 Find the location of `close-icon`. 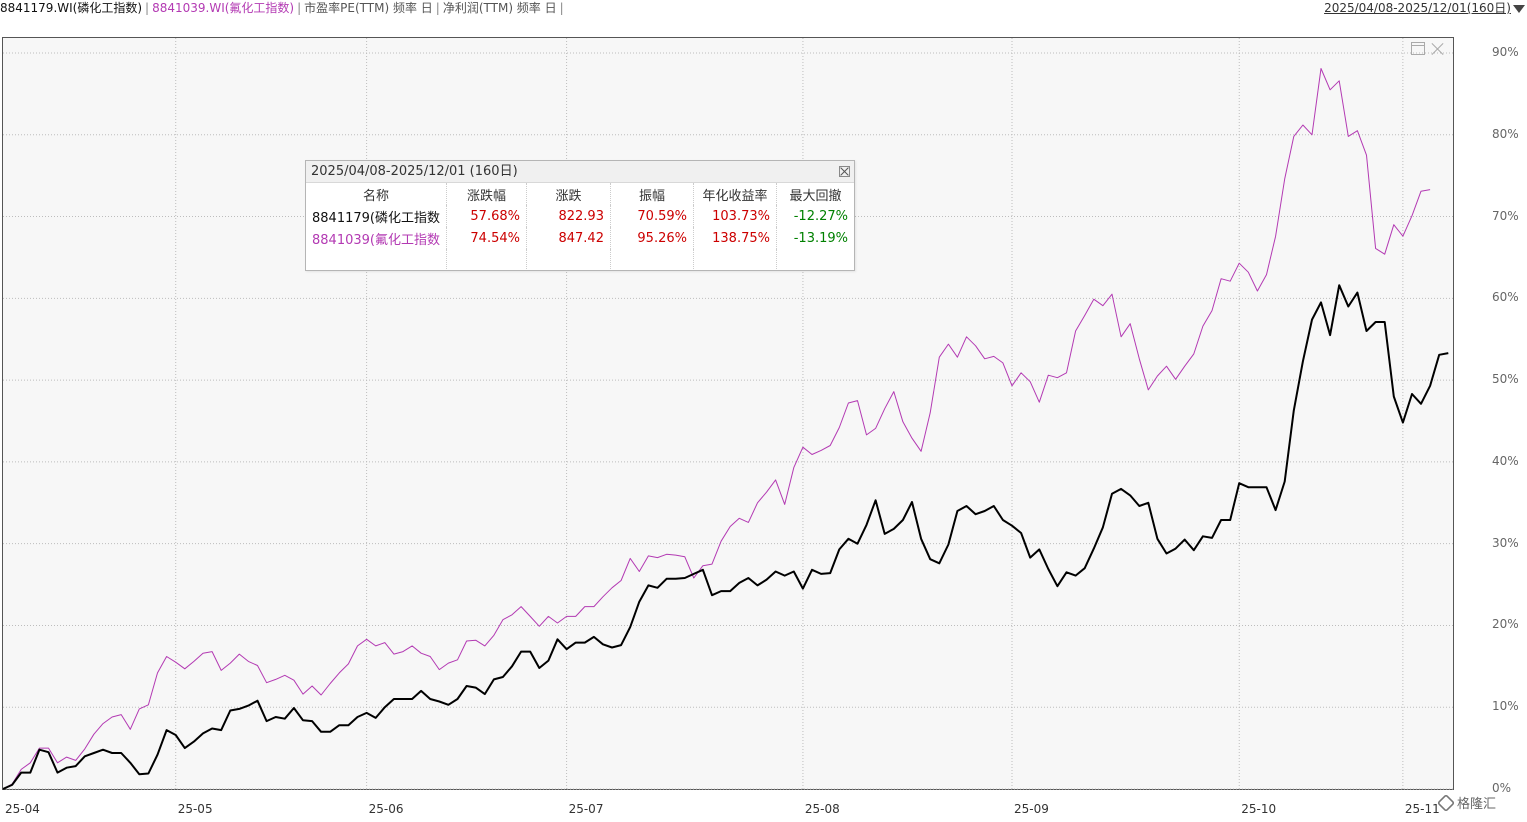

close-icon is located at coordinates (1438, 49).